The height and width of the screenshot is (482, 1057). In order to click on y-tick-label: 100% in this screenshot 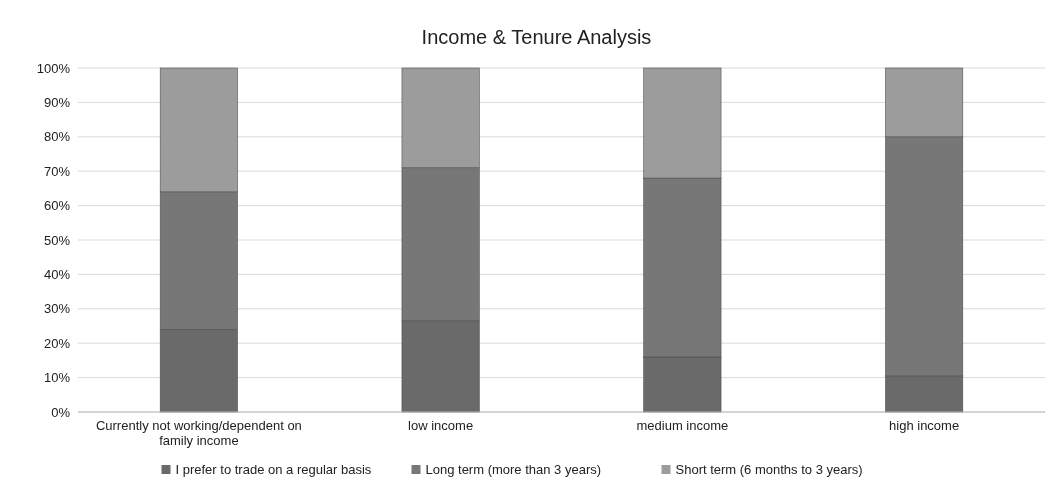, I will do `click(53, 68)`.